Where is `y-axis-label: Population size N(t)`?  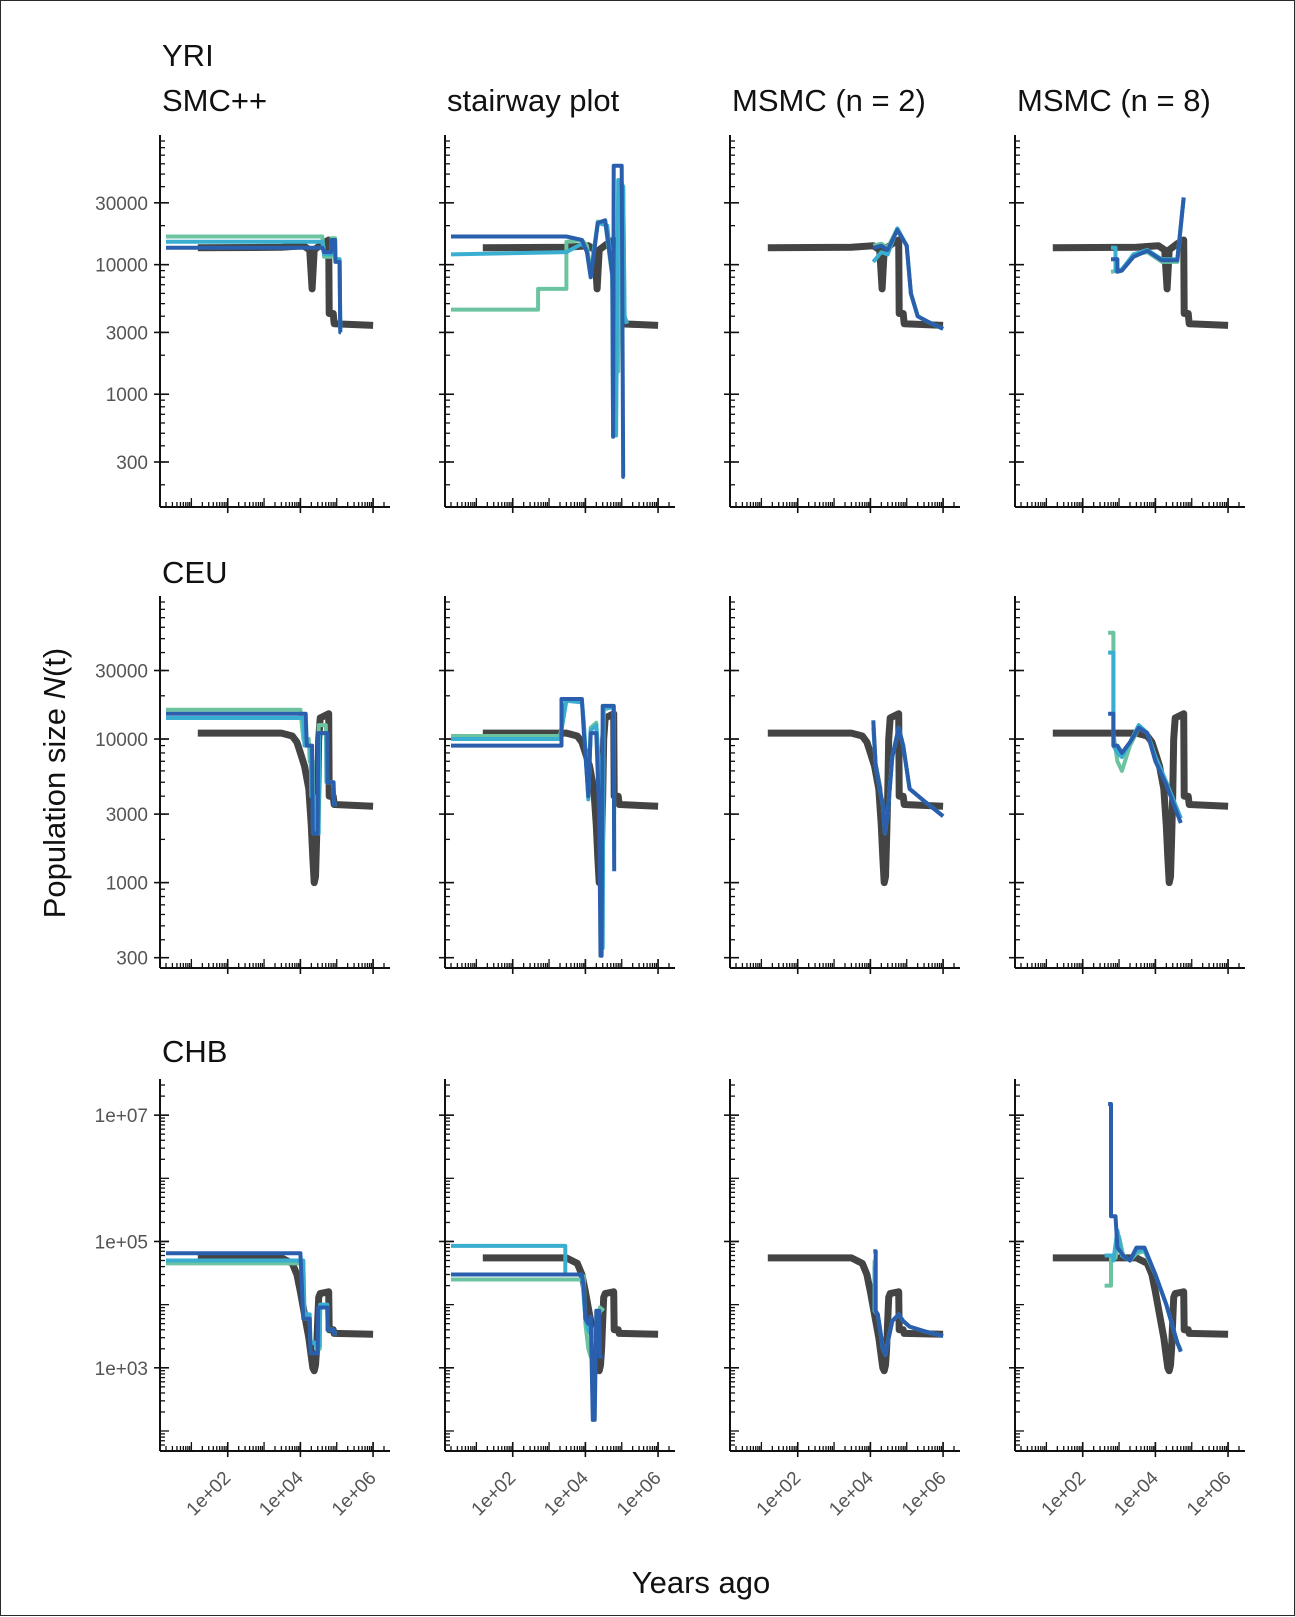 y-axis-label: Population size N(t) is located at coordinates (54, 783).